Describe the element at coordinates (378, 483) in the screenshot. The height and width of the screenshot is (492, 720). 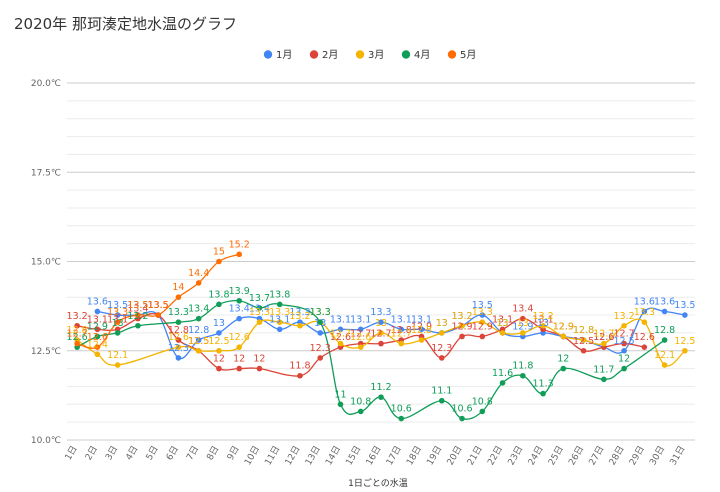
I see `x-axis-label: 1日ごとの水温` at that location.